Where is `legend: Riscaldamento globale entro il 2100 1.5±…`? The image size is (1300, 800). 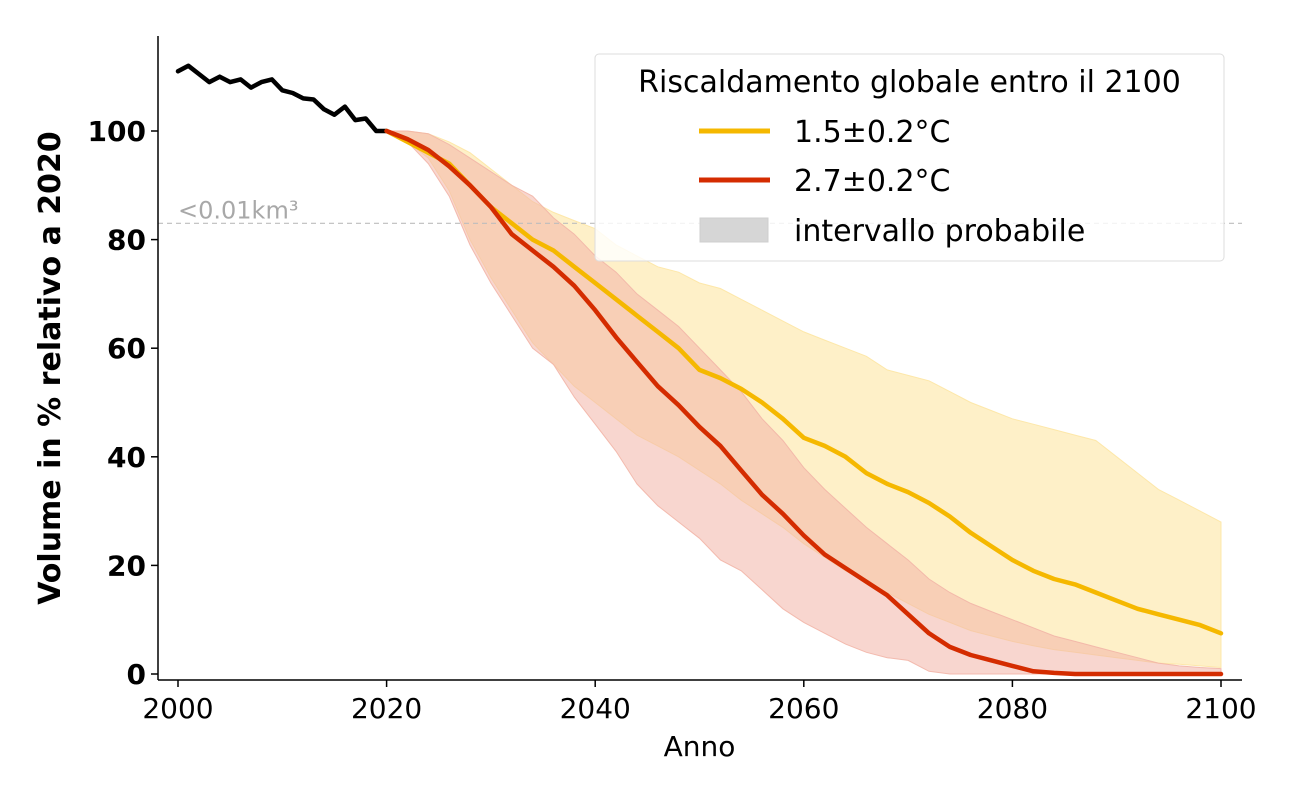
legend: Riscaldamento globale entro il 2100 1.5±… is located at coordinates (909, 157).